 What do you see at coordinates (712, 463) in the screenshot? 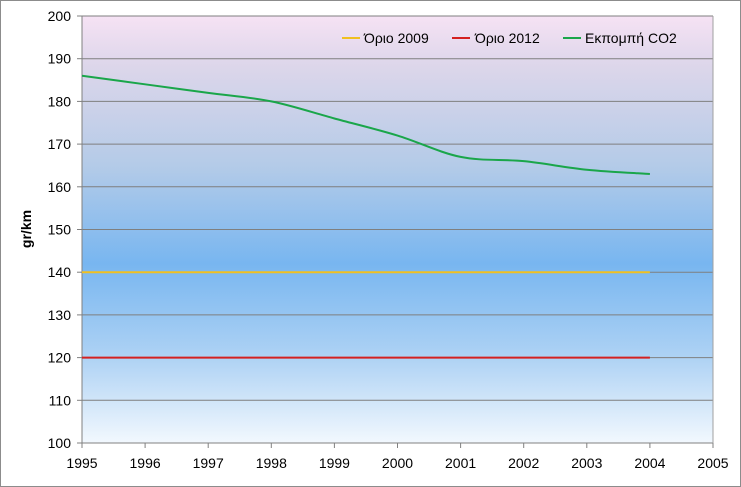
I see `x-tick-label: 2005` at bounding box center [712, 463].